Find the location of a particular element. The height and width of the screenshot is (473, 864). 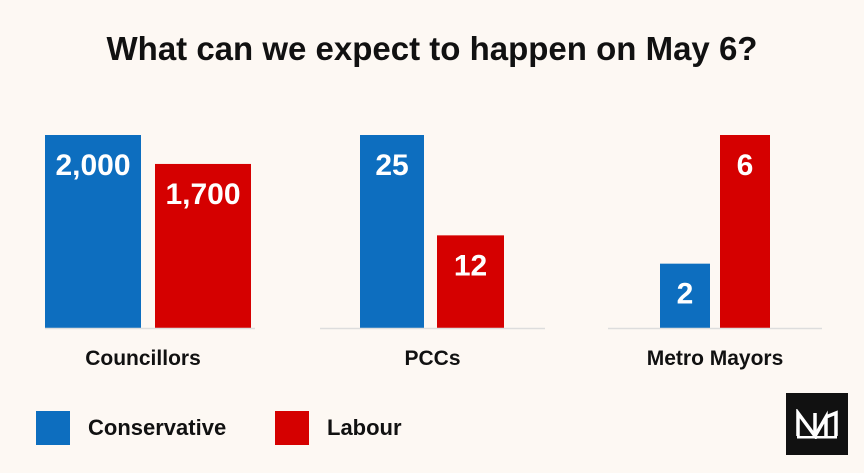

bar-metro-mayors-conservative is located at coordinates (685, 295).